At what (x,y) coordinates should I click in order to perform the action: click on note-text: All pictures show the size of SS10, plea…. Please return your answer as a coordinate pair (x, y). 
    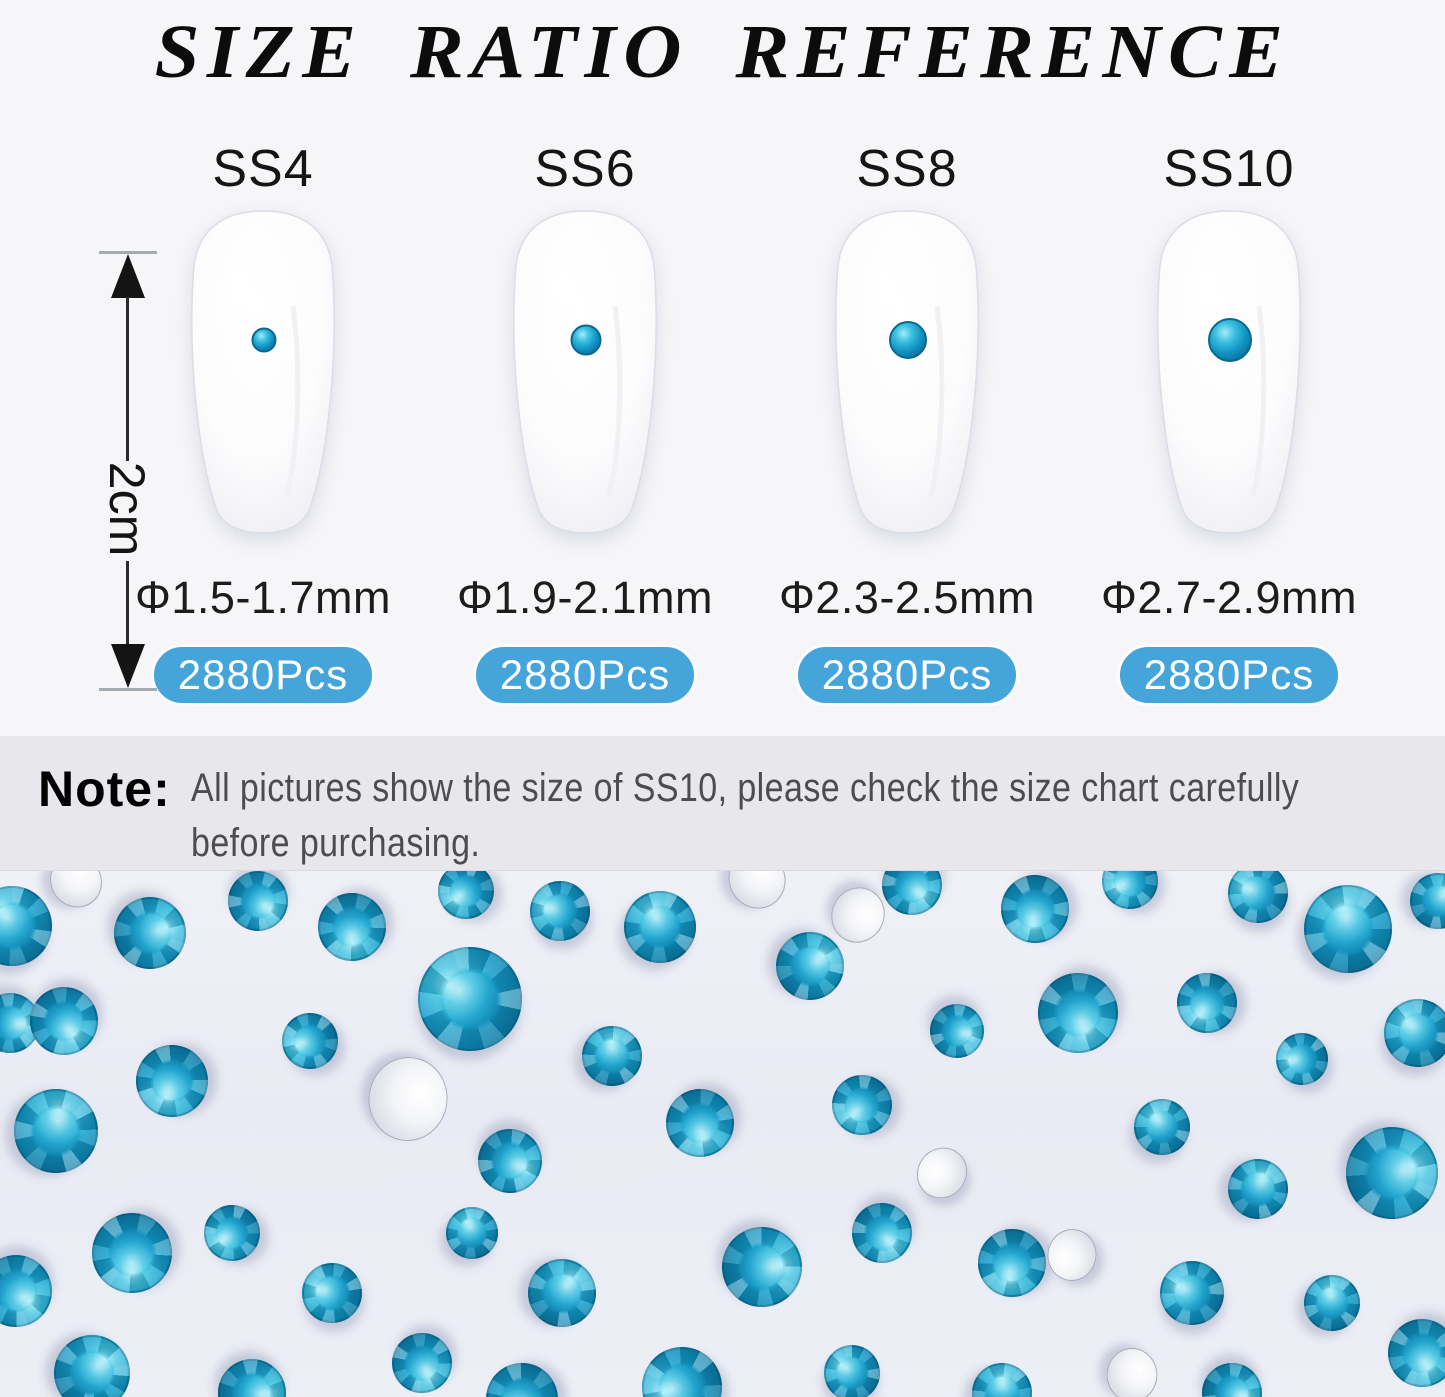
    Looking at the image, I should click on (745, 816).